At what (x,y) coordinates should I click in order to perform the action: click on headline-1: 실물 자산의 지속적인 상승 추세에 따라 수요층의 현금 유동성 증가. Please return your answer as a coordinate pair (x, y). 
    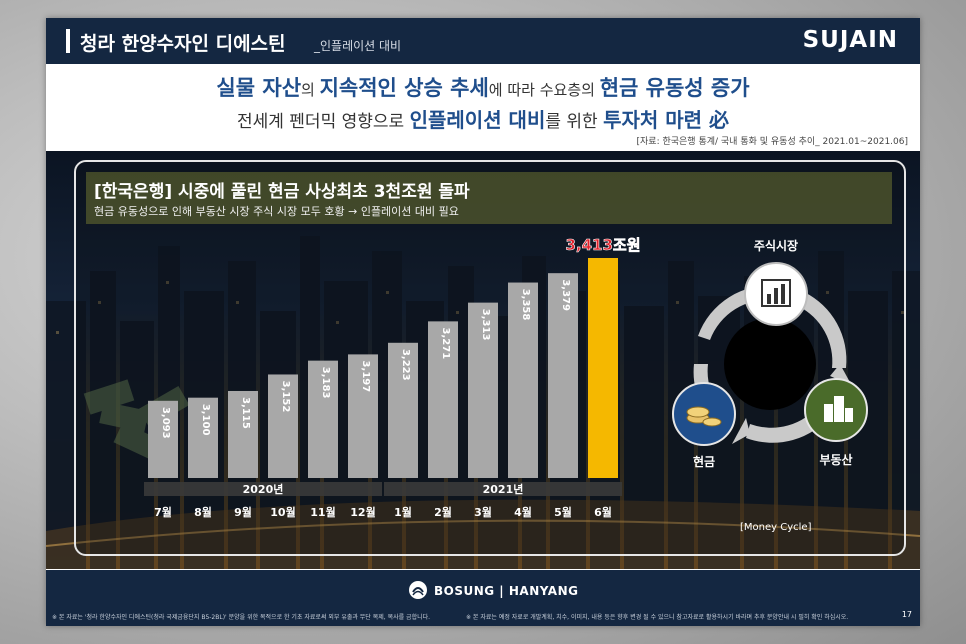
    Looking at the image, I should click on (483, 87).